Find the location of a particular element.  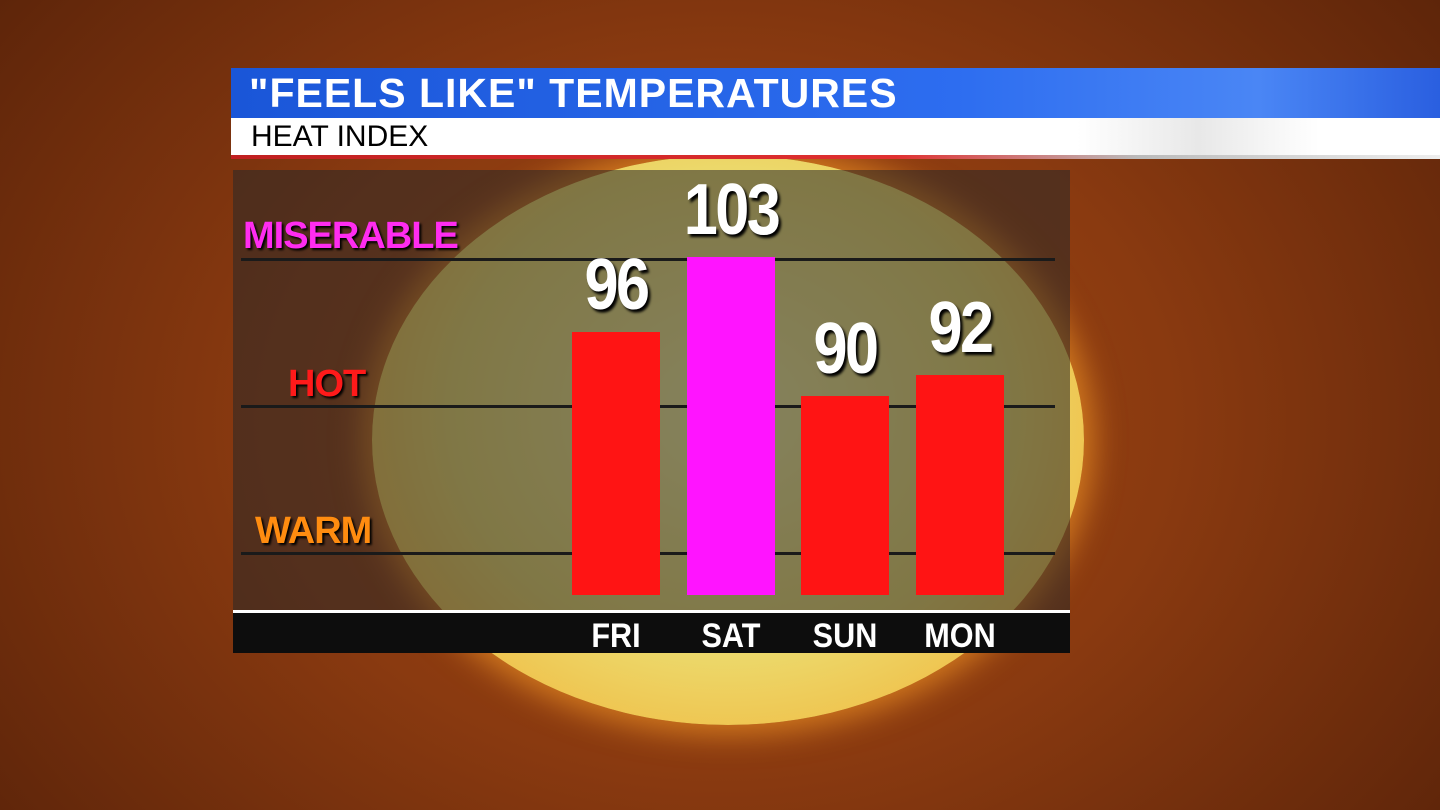

zone-label-miserable: MISERABLE is located at coordinates (351, 236).